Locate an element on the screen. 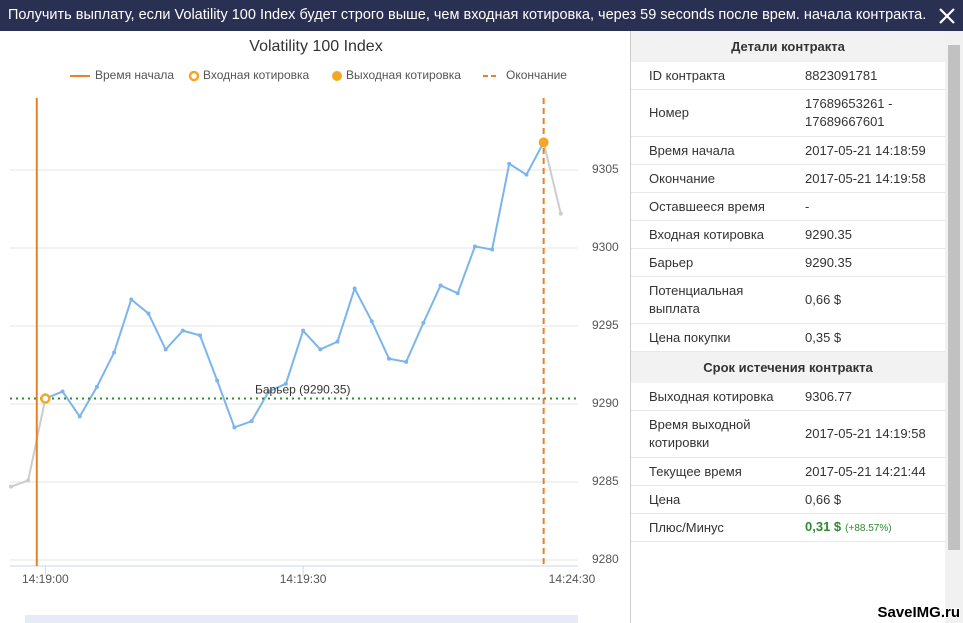 The image size is (963, 623). detail-label: Номер is located at coordinates (718, 113).